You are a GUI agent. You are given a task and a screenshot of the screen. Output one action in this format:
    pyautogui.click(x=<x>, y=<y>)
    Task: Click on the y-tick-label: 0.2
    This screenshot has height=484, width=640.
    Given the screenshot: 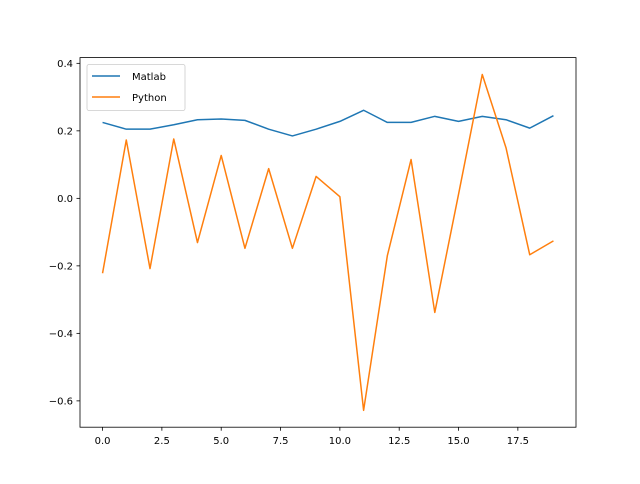 What is the action you would take?
    pyautogui.click(x=65, y=131)
    